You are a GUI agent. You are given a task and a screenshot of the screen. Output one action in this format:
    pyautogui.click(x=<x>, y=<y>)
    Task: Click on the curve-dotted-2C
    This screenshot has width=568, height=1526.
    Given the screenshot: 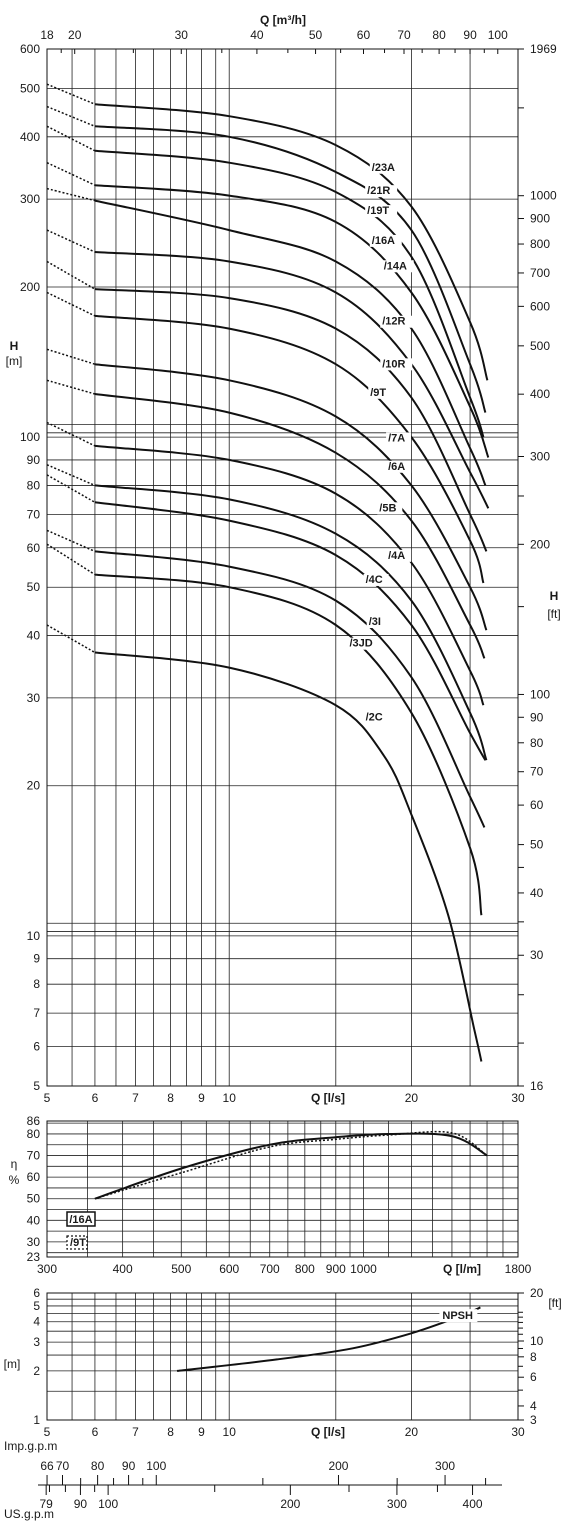 What is the action you would take?
    pyautogui.click(x=71, y=639)
    